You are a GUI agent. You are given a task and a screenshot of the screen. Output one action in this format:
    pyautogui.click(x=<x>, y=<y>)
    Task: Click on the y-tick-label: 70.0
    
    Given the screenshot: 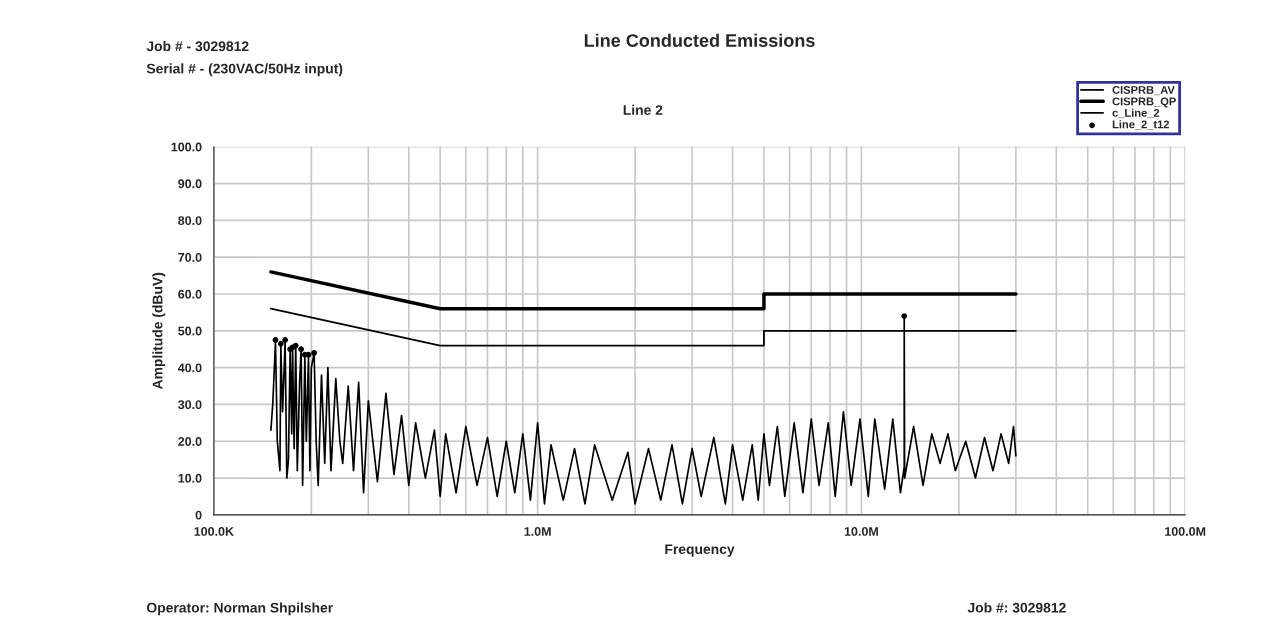 What is the action you would take?
    pyautogui.click(x=190, y=257)
    